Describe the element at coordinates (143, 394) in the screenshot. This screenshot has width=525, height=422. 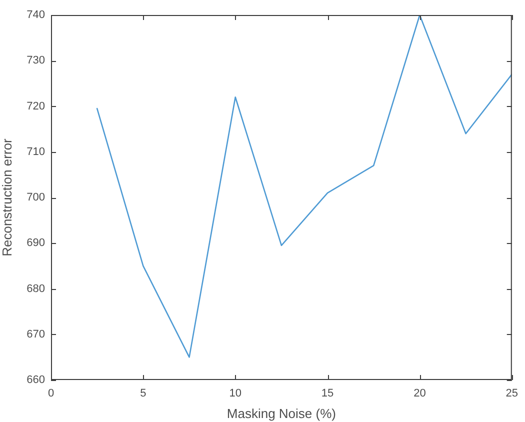
I see `x-tick-label: 5` at that location.